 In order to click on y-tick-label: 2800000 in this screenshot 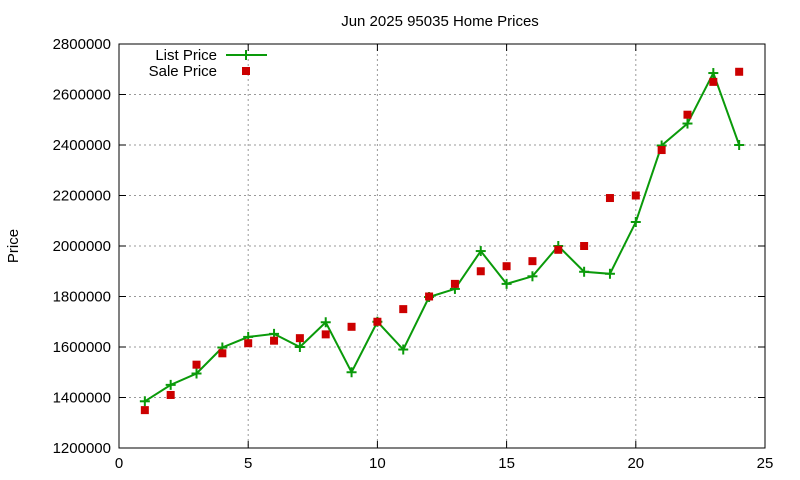, I will do `click(82, 44)`.